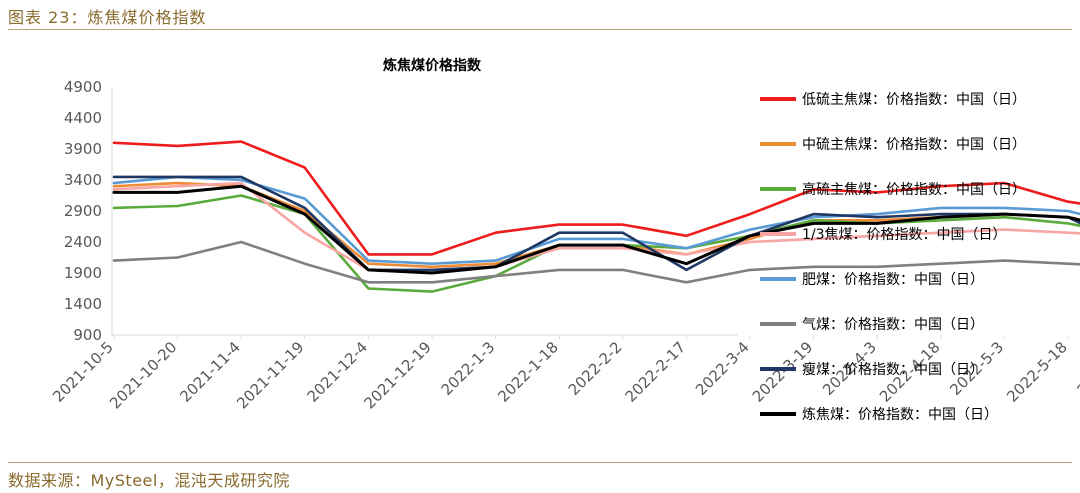  I want to click on bottom-divider, so click(540, 462).